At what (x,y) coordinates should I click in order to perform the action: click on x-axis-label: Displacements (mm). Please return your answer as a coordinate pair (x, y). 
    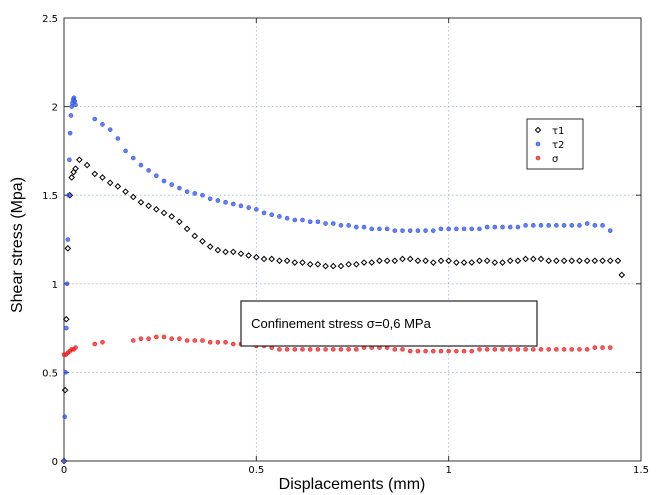
    Looking at the image, I should click on (352, 484).